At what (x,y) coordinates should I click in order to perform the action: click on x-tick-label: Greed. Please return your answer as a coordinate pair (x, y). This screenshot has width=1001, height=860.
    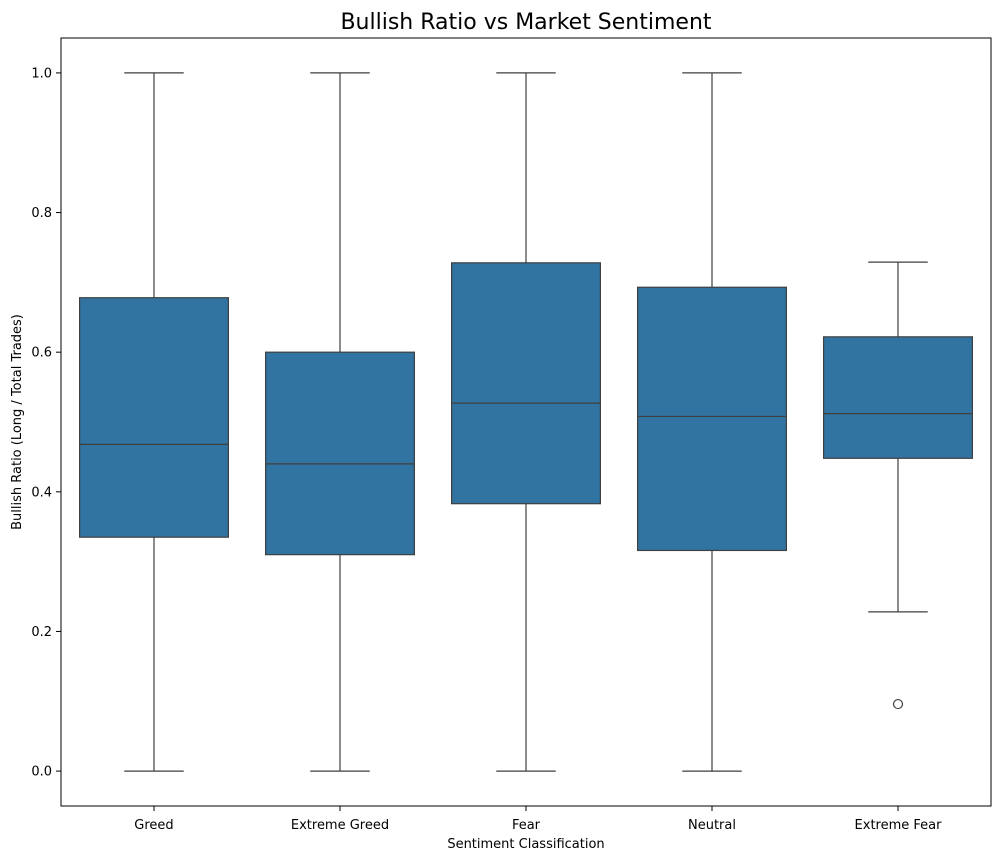
    Looking at the image, I should click on (153, 825).